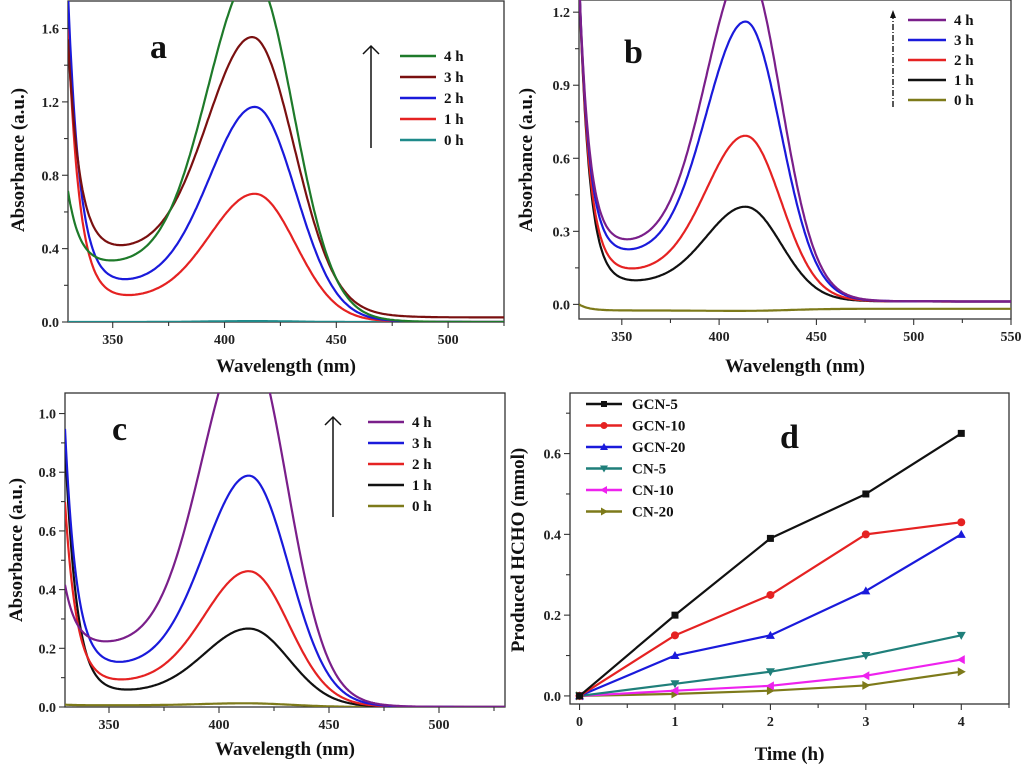 The image size is (1024, 770). Describe the element at coordinates (579, 722) in the screenshot. I see `x-tick-label: 0` at that location.